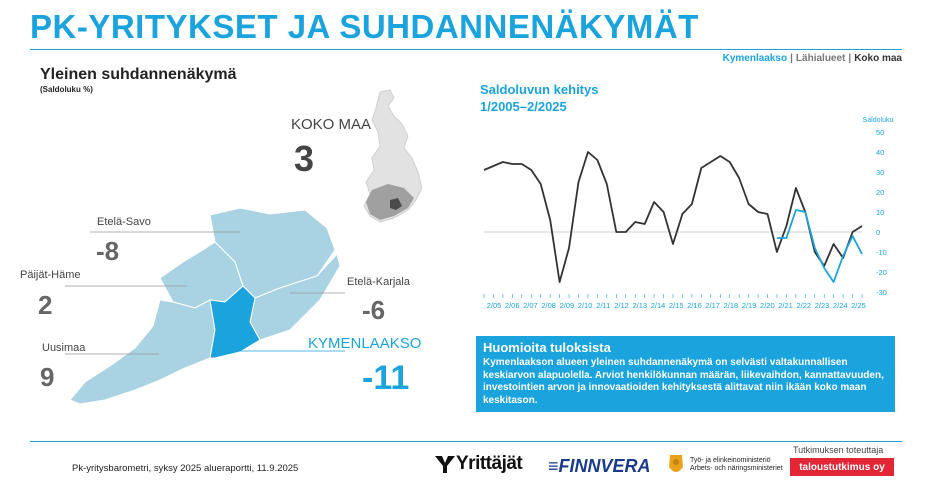  Describe the element at coordinates (878, 120) in the screenshot. I see `y-axis-label: Saldoluku` at that location.